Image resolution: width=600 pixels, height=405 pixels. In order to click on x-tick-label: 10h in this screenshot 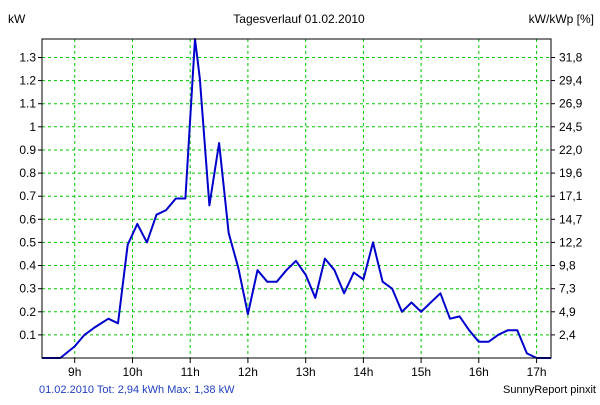, I will do `click(132, 372)`.